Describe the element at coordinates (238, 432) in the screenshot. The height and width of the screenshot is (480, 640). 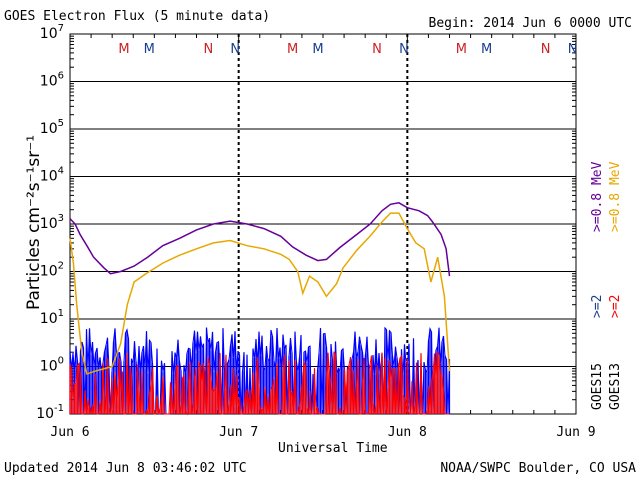
I see `x-tick-label: Jun 7` at that location.